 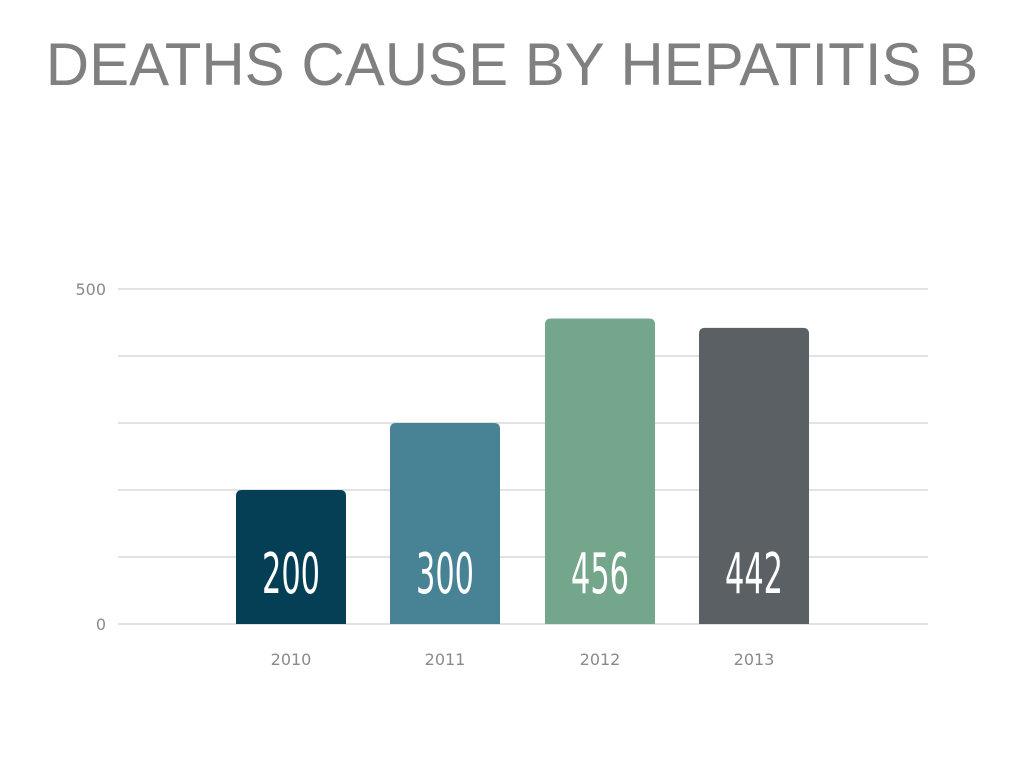 I want to click on bar-2013, so click(x=754, y=475).